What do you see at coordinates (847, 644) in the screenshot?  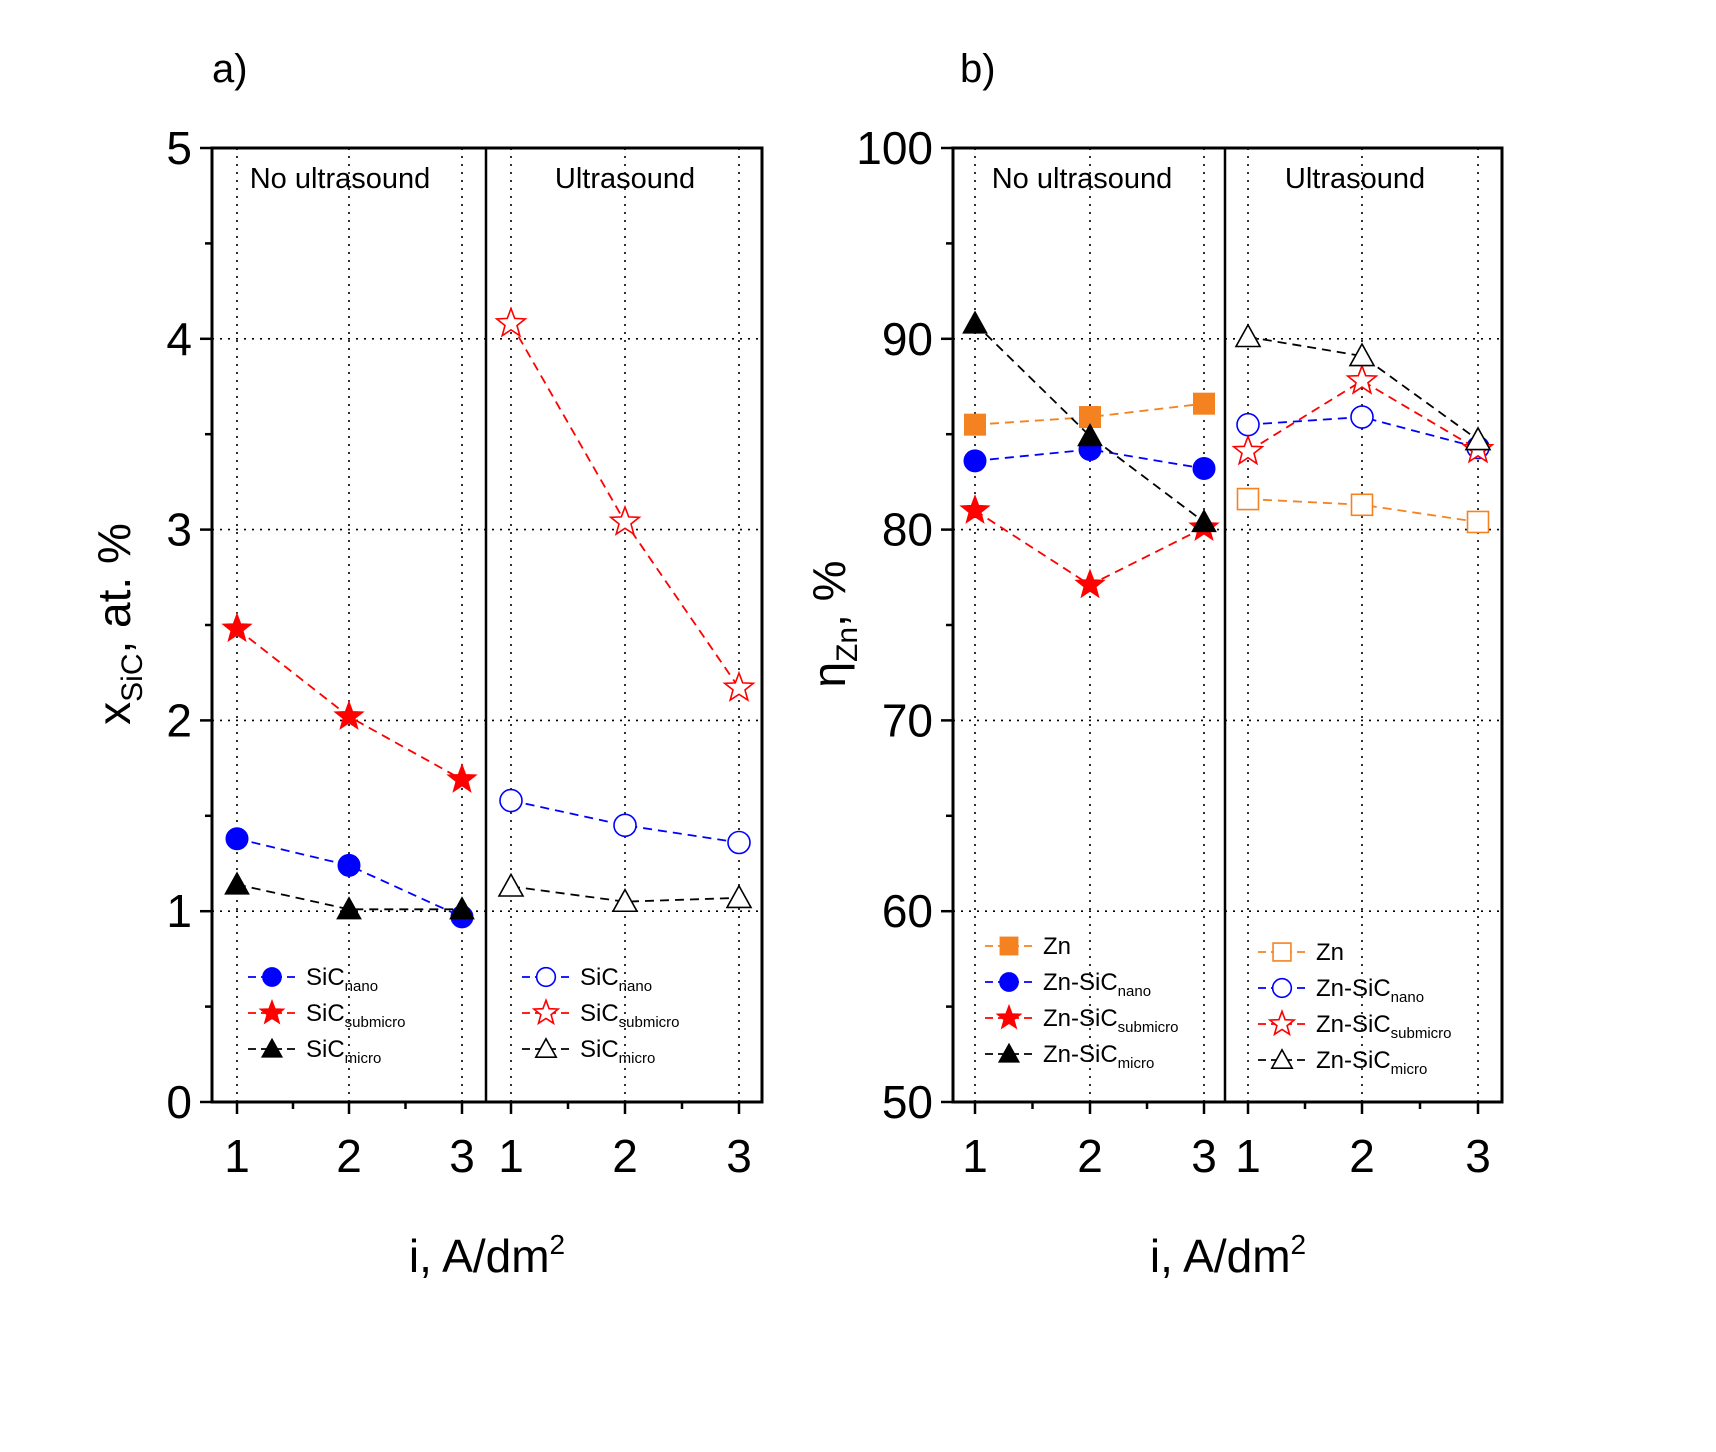 I see `y-axis-title-sub: Zn` at bounding box center [847, 644].